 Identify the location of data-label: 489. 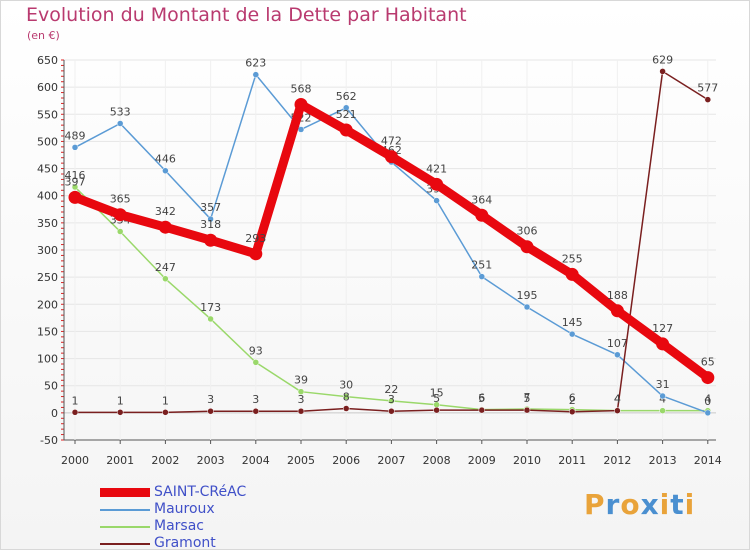
(75, 135).